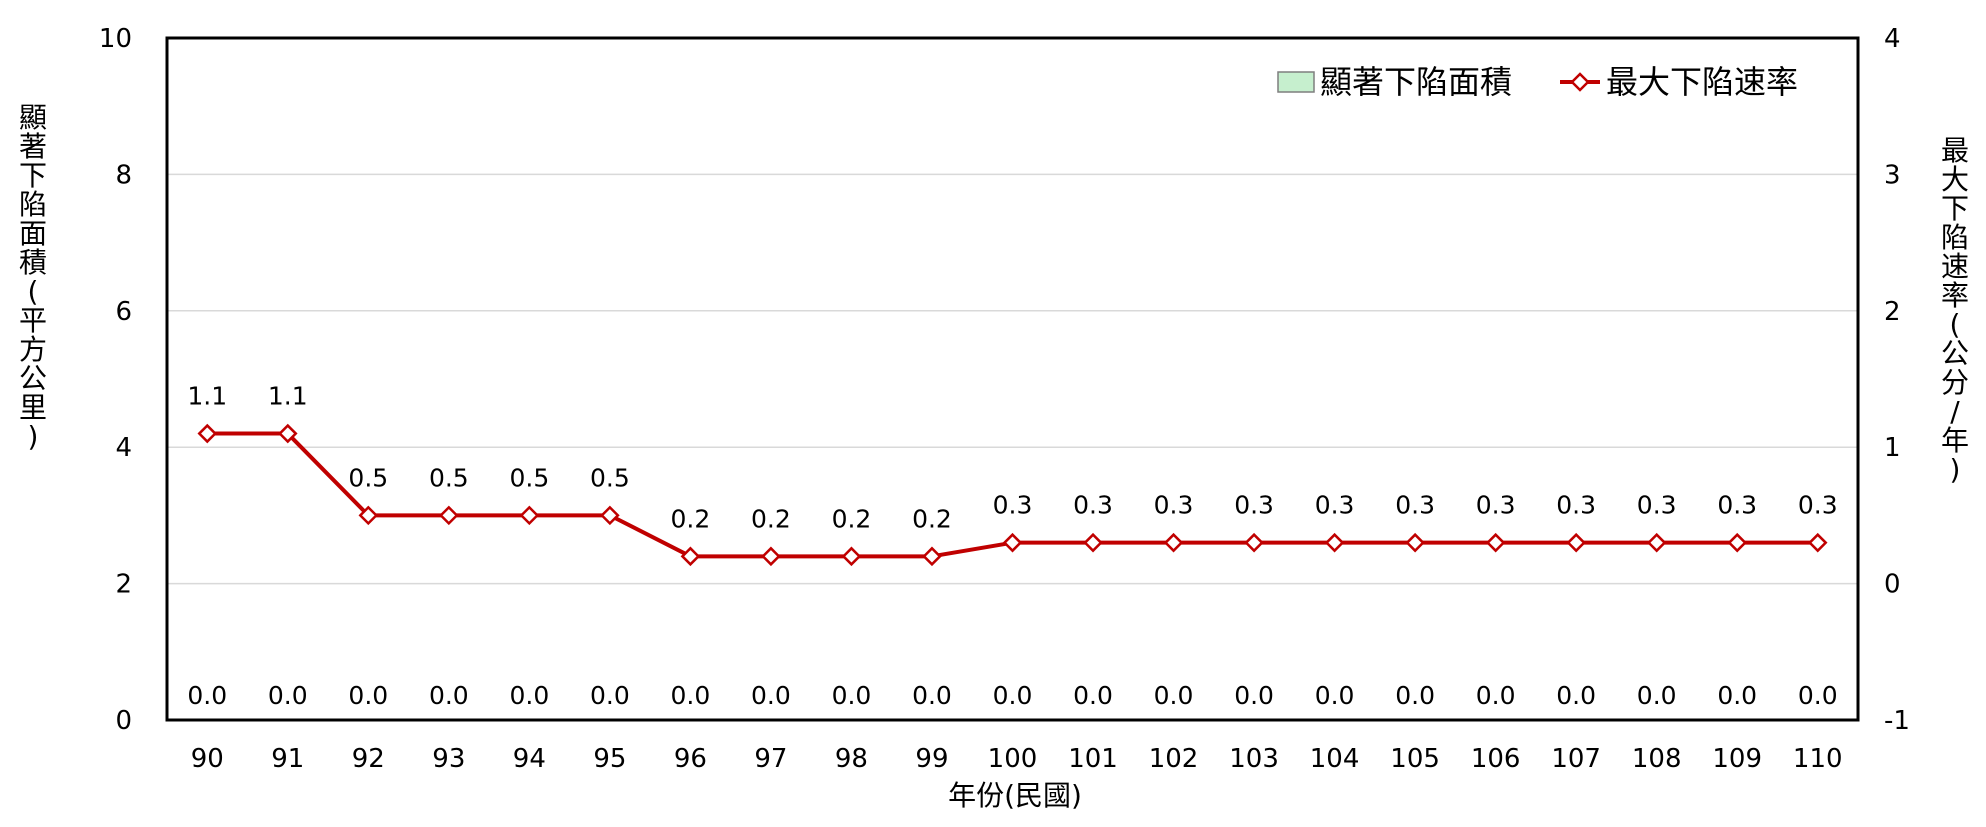 The width and height of the screenshot is (1986, 827). What do you see at coordinates (115, 39) in the screenshot?
I see `y-tick-label: 10` at bounding box center [115, 39].